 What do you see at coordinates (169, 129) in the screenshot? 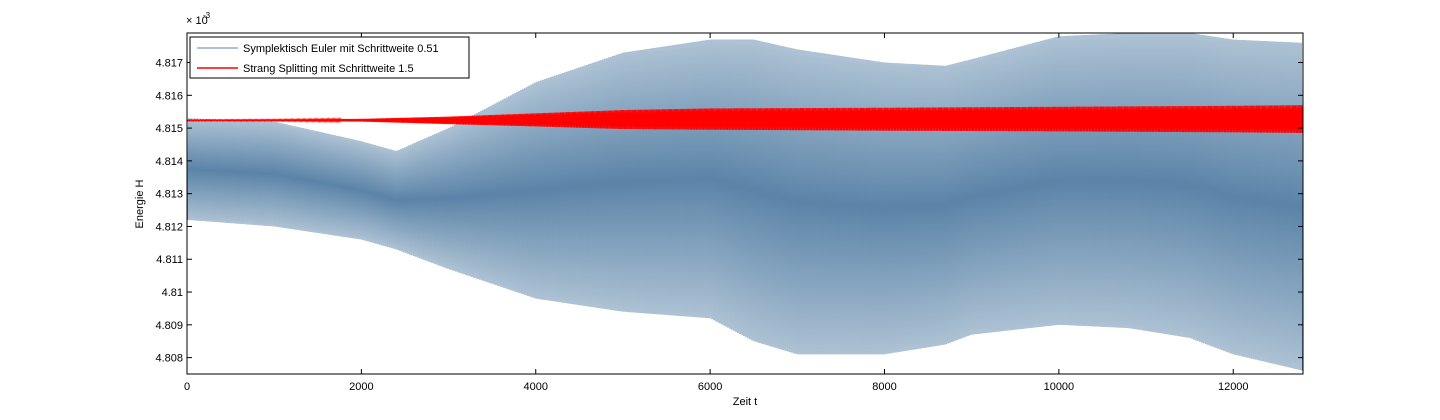
I see `y-tick-label: 4.815` at bounding box center [169, 129].